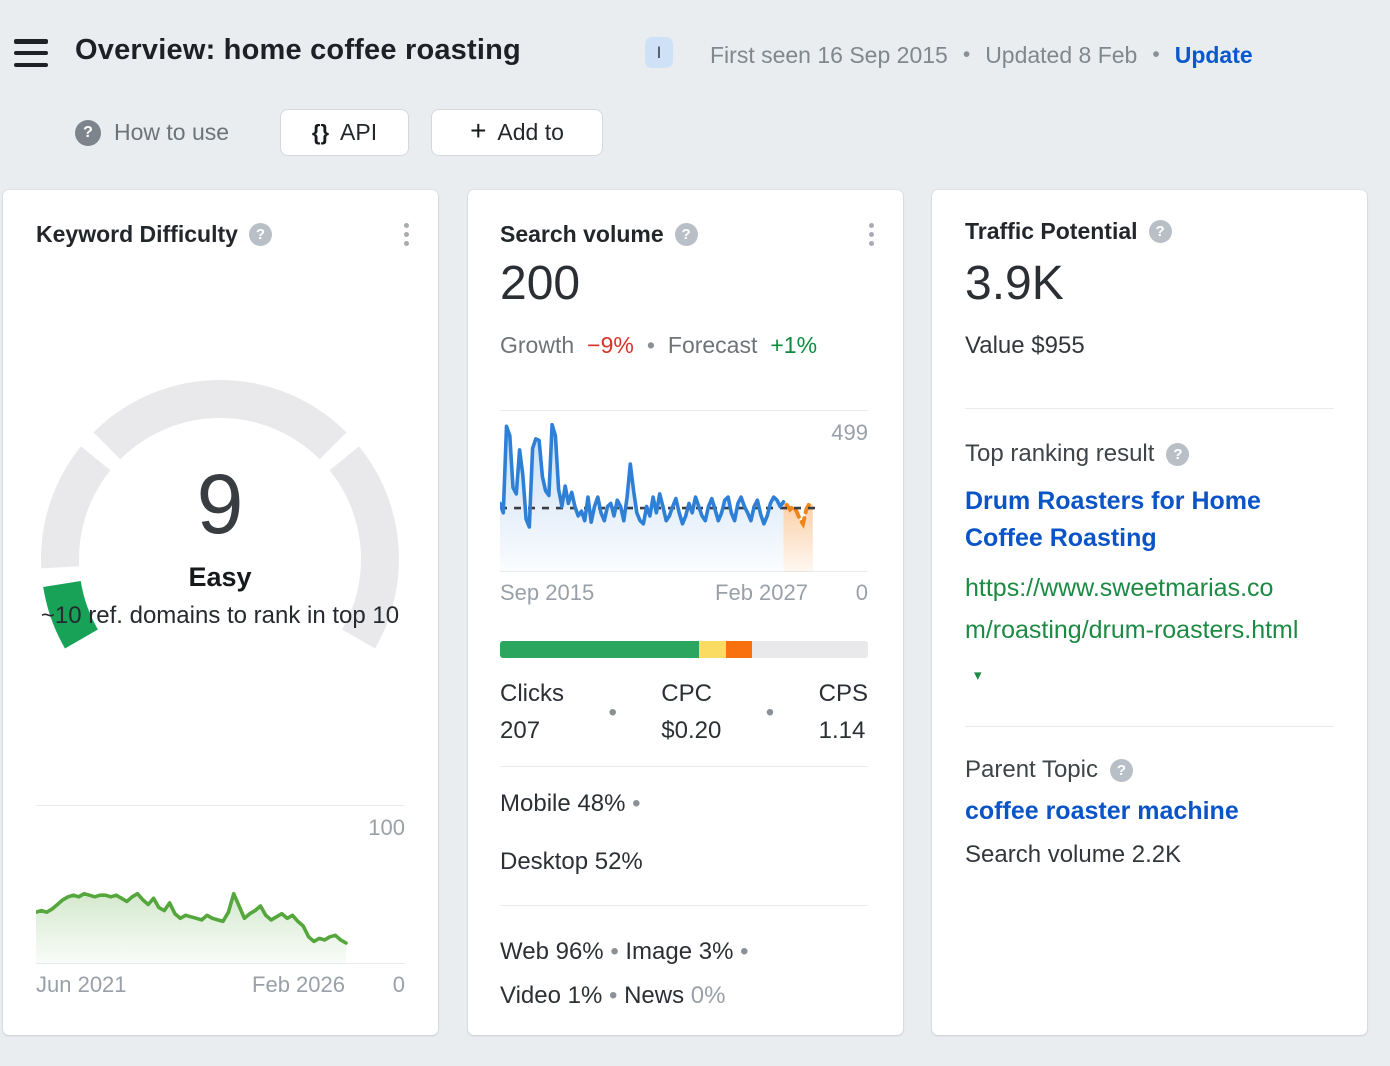 The image size is (1390, 1066). I want to click on updated-text: Updated 8 Feb, so click(1061, 54).